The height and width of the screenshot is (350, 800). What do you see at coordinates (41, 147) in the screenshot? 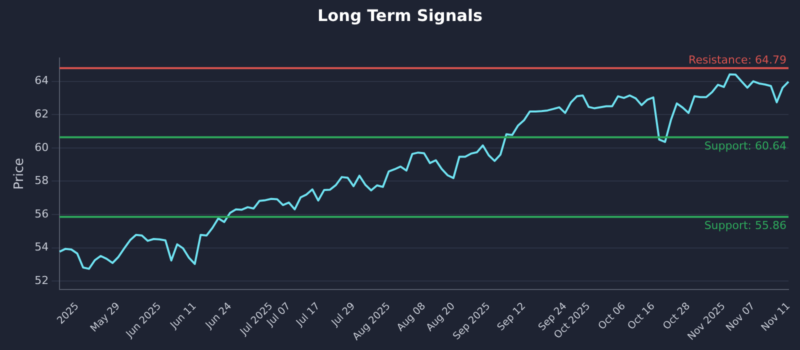
I see `y-tick-label: 60` at bounding box center [41, 147].